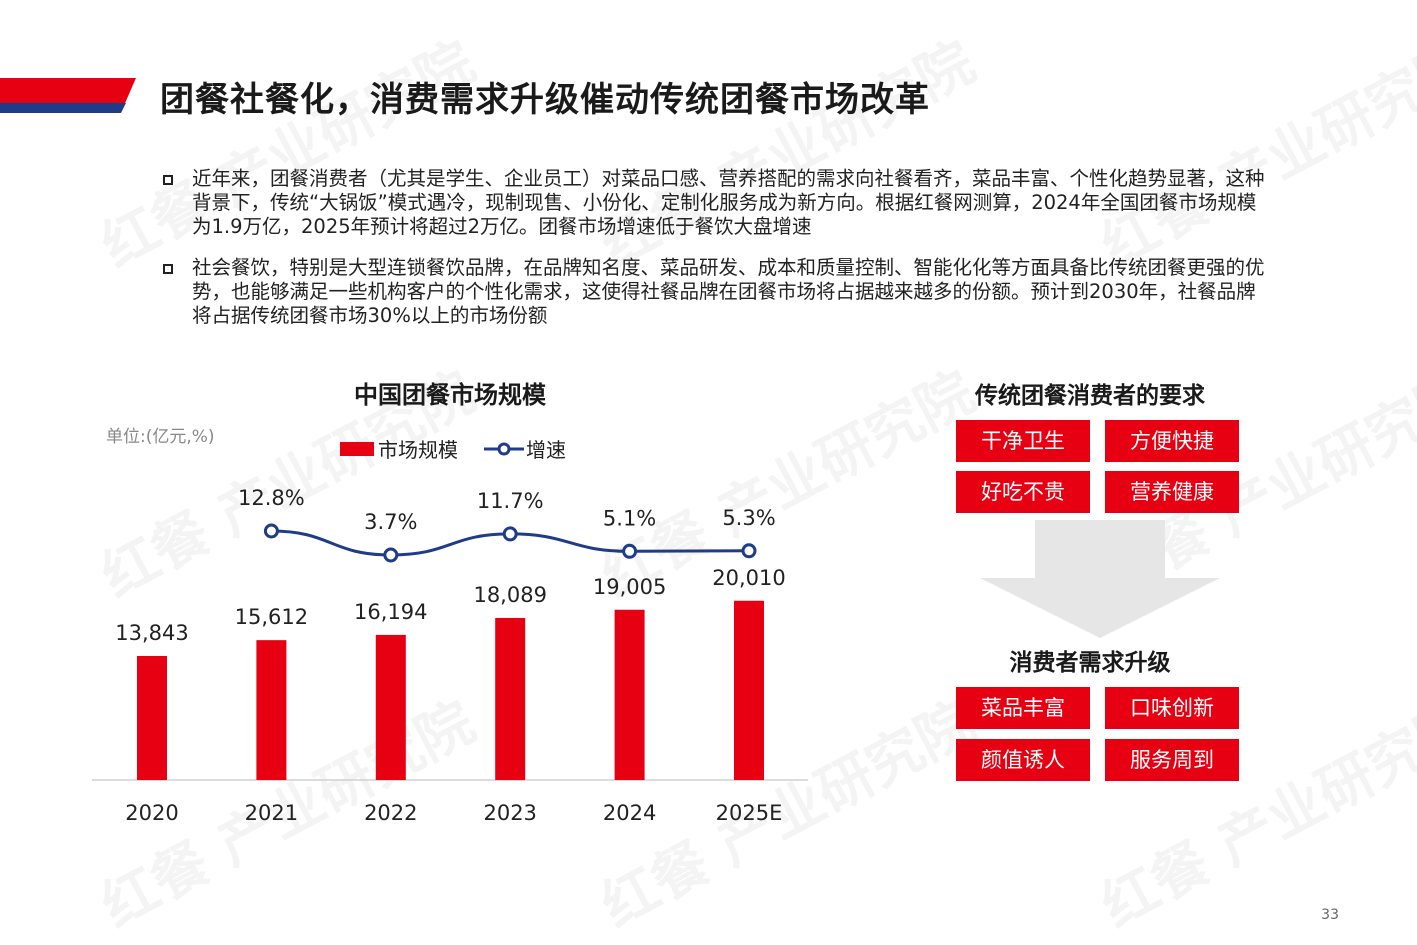 Image resolution: width=1417 pixels, height=945 pixels. Describe the element at coordinates (509, 595) in the screenshot. I see `bar-value-label: 18,089` at that location.